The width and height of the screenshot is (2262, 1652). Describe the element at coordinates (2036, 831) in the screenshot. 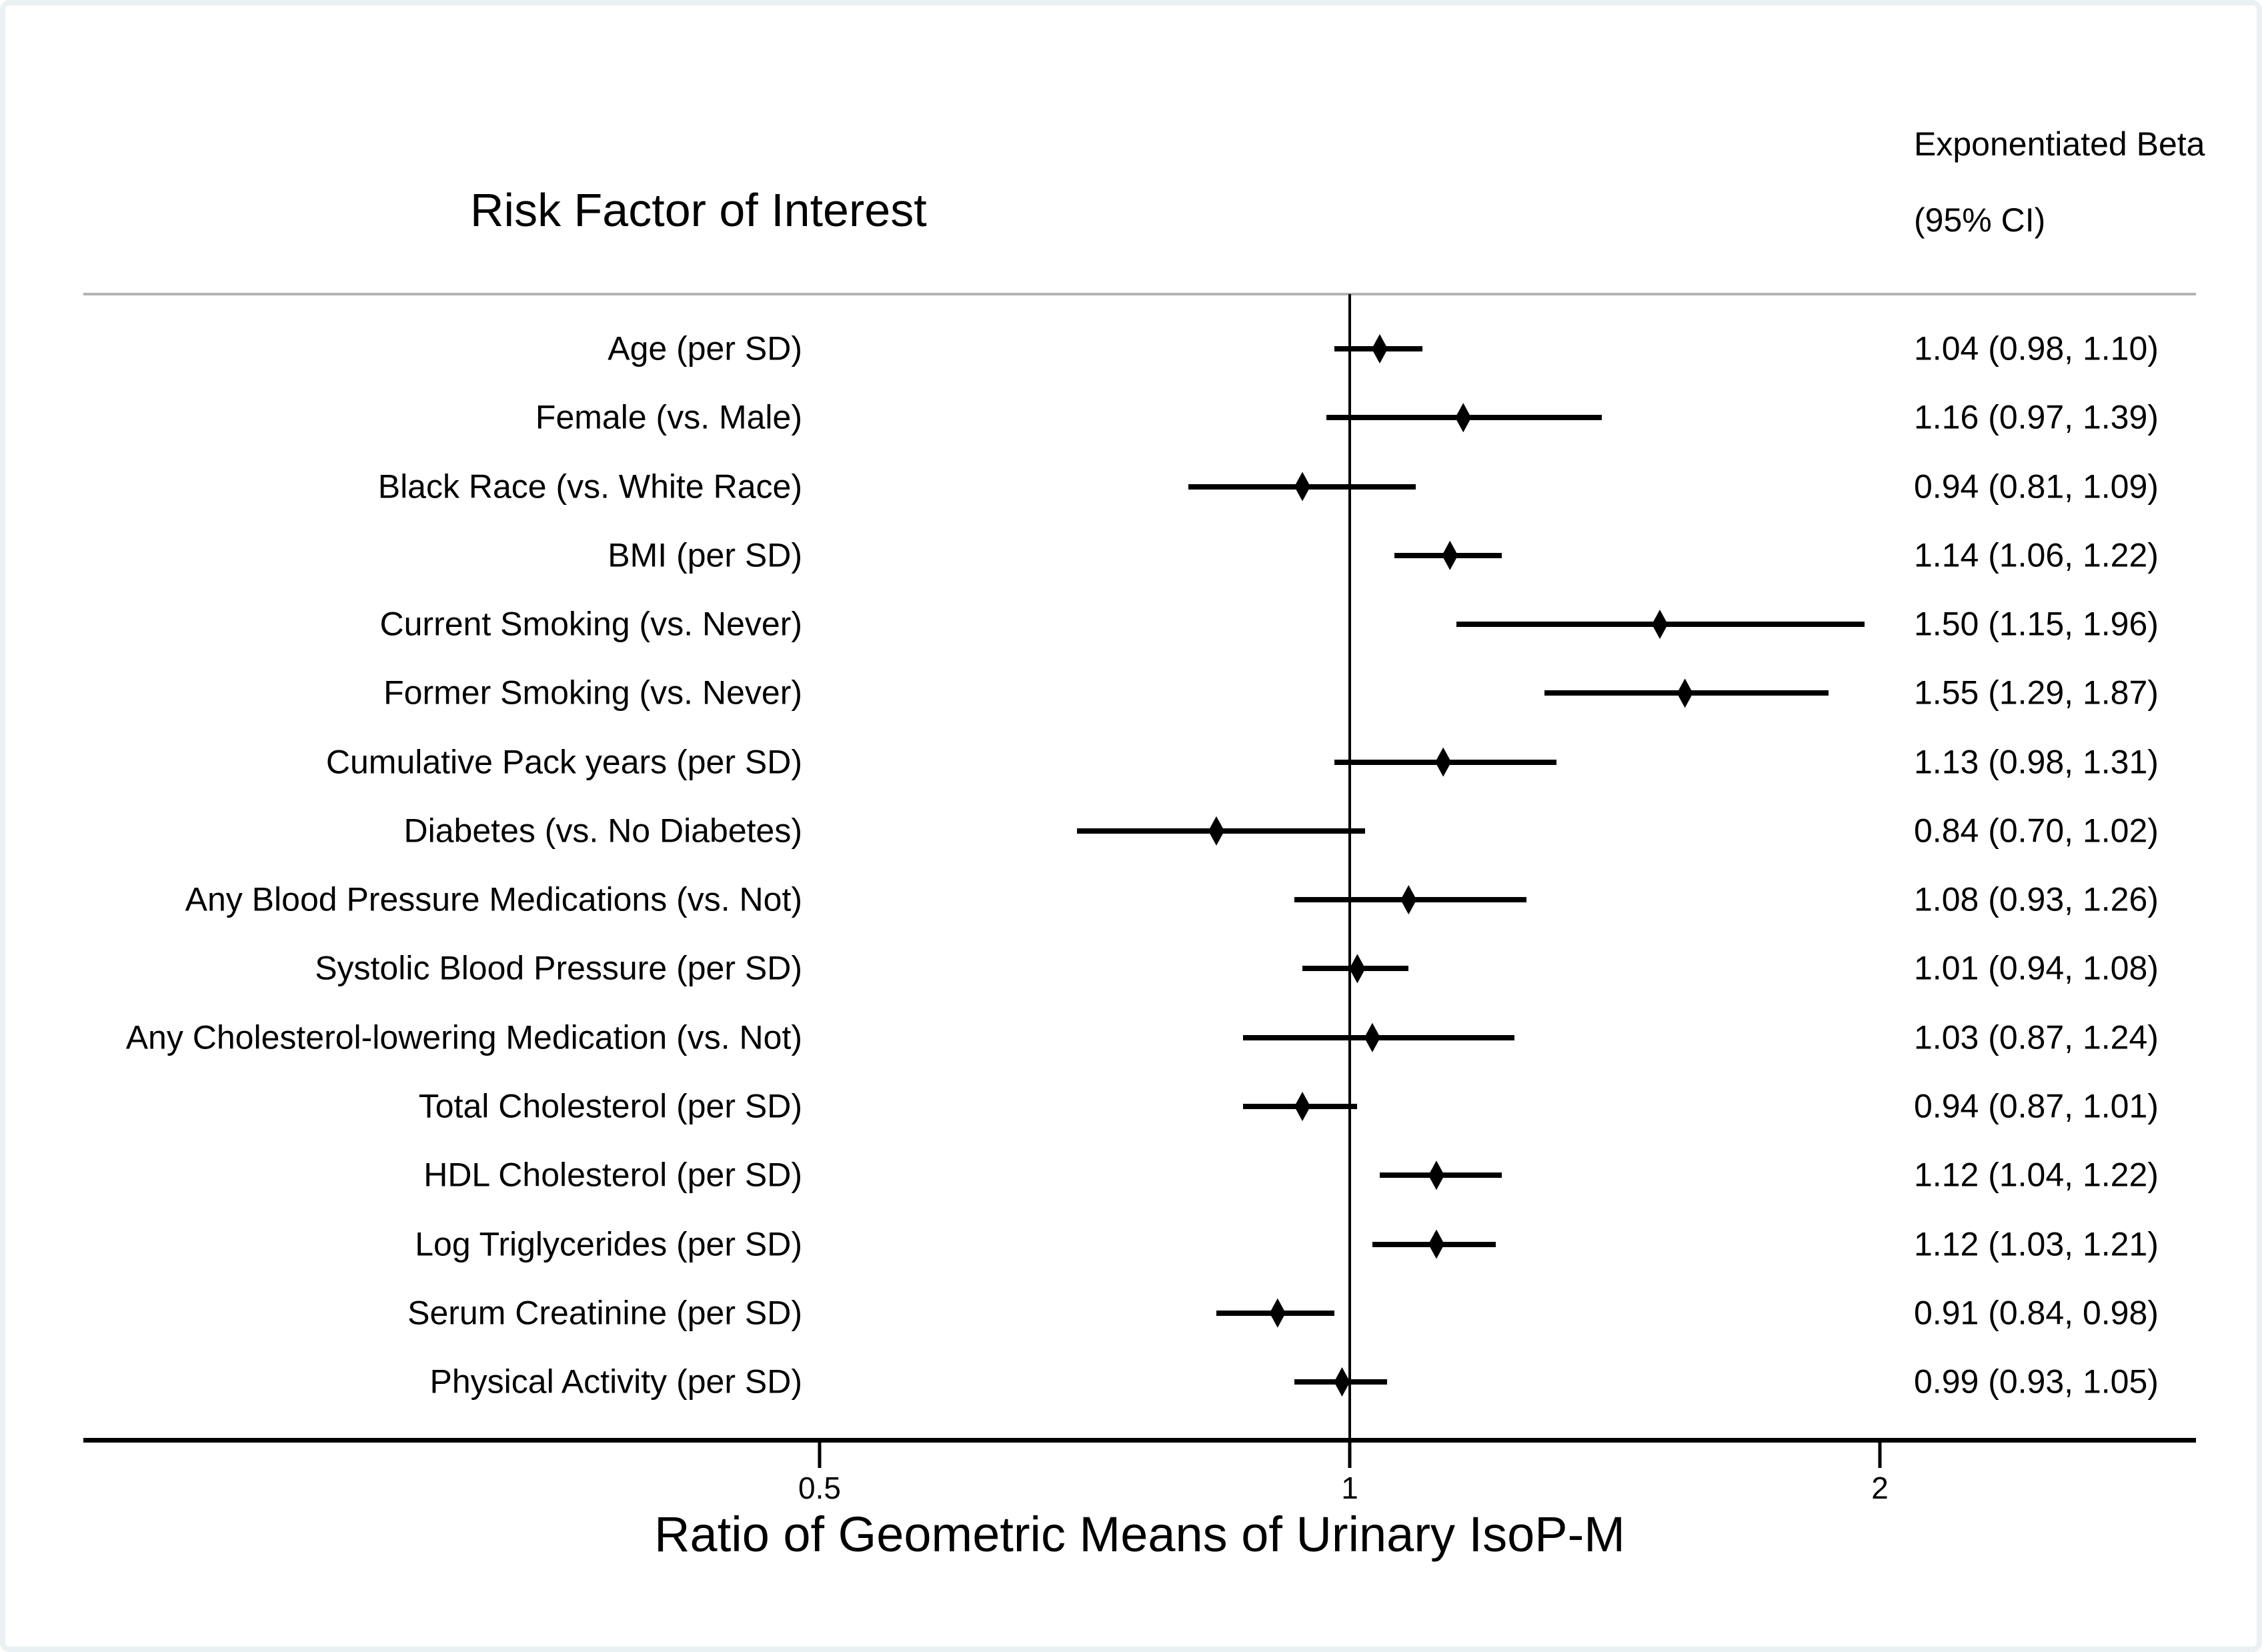

I see `row-estimate-text: 0.84 (0.70, 1.02)` at that location.